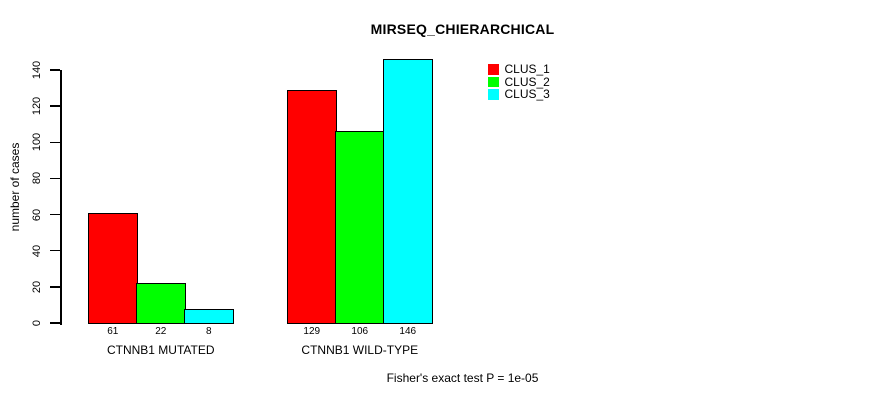 The height and width of the screenshot is (400, 890). What do you see at coordinates (208, 331) in the screenshot?
I see `bar-value-label: 8` at bounding box center [208, 331].